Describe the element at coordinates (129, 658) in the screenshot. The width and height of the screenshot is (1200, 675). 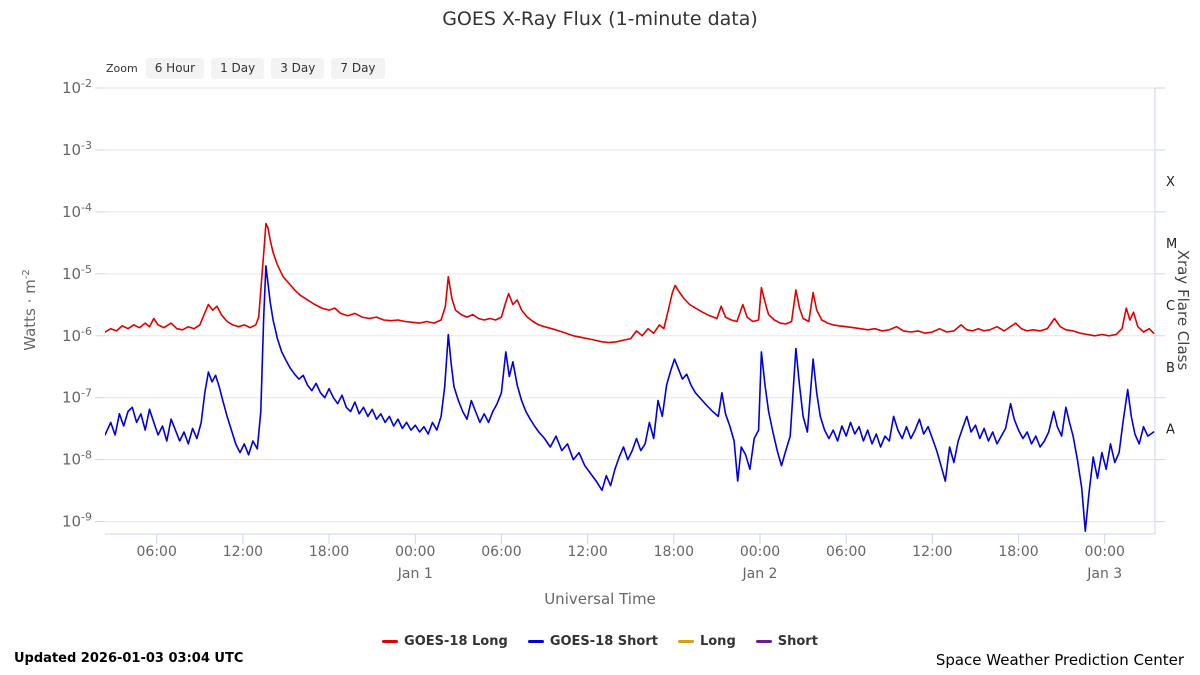
I see `updated-timestamp: Updated 2026-01-03 03:04 UTC` at that location.